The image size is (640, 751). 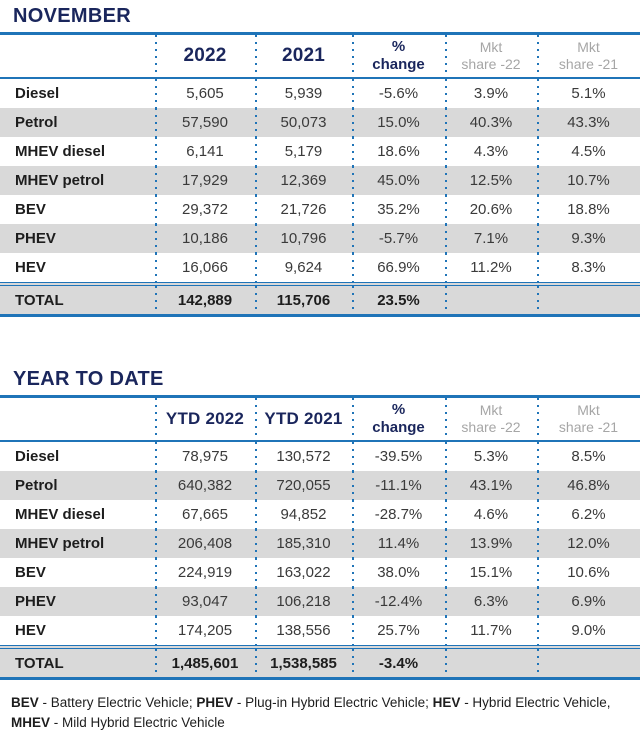 I want to click on mkt-share-22-line2: share -22, so click(x=491, y=64).